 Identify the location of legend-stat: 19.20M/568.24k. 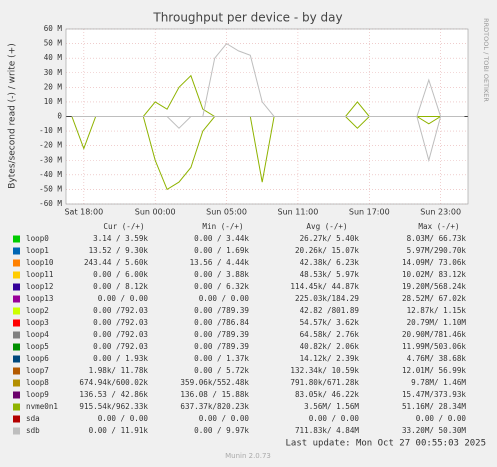
(434, 286).